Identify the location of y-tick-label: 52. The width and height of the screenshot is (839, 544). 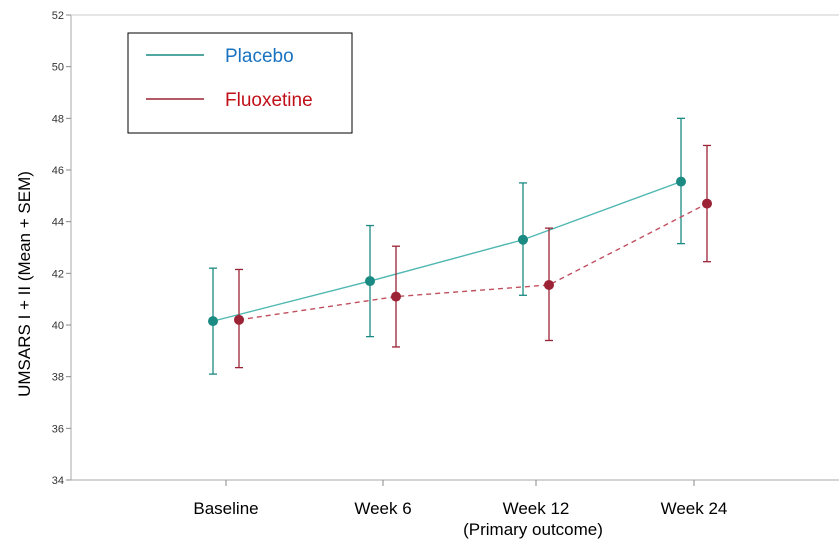
(58, 16).